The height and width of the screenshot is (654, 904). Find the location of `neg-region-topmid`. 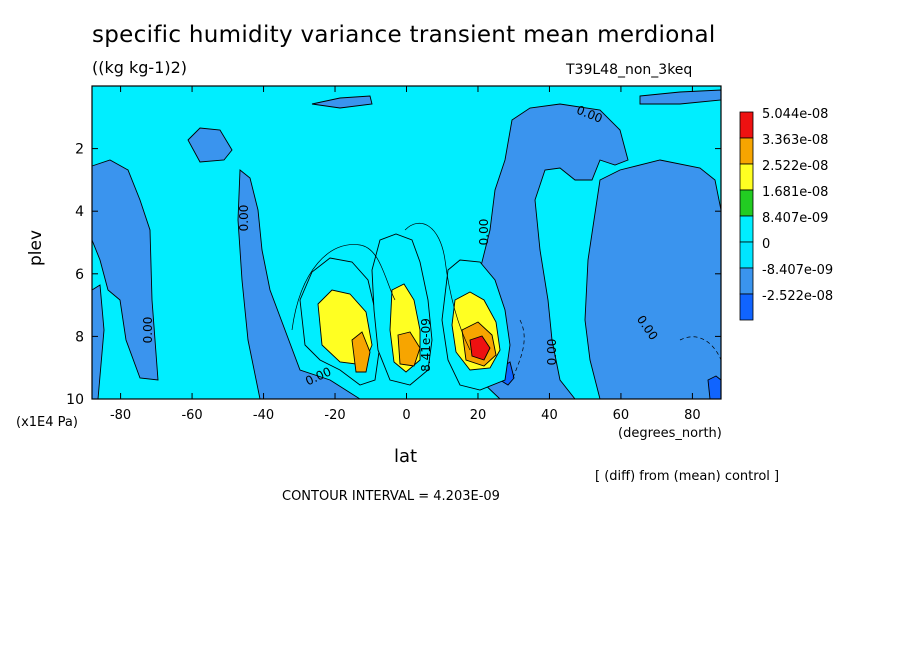

neg-region-topmid is located at coordinates (342, 102).